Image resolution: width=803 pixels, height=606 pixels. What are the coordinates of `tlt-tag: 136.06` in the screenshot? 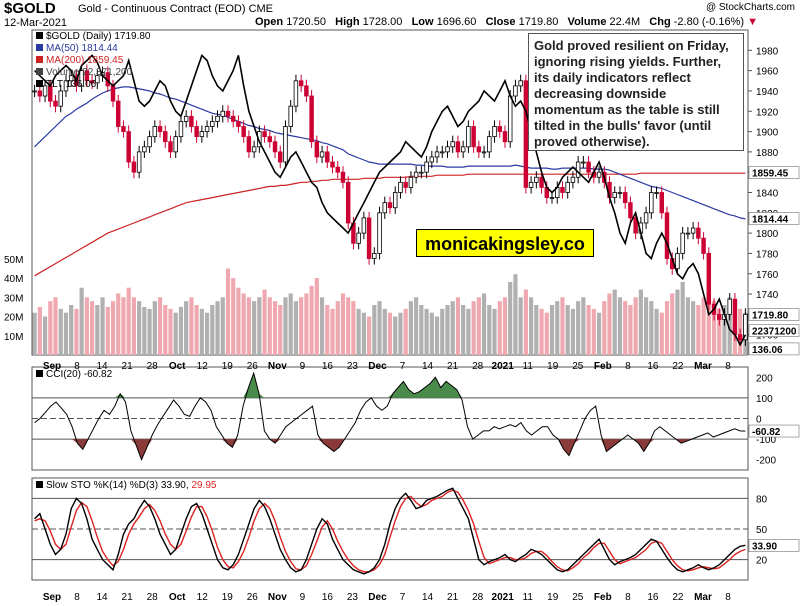 It's located at (767, 350).